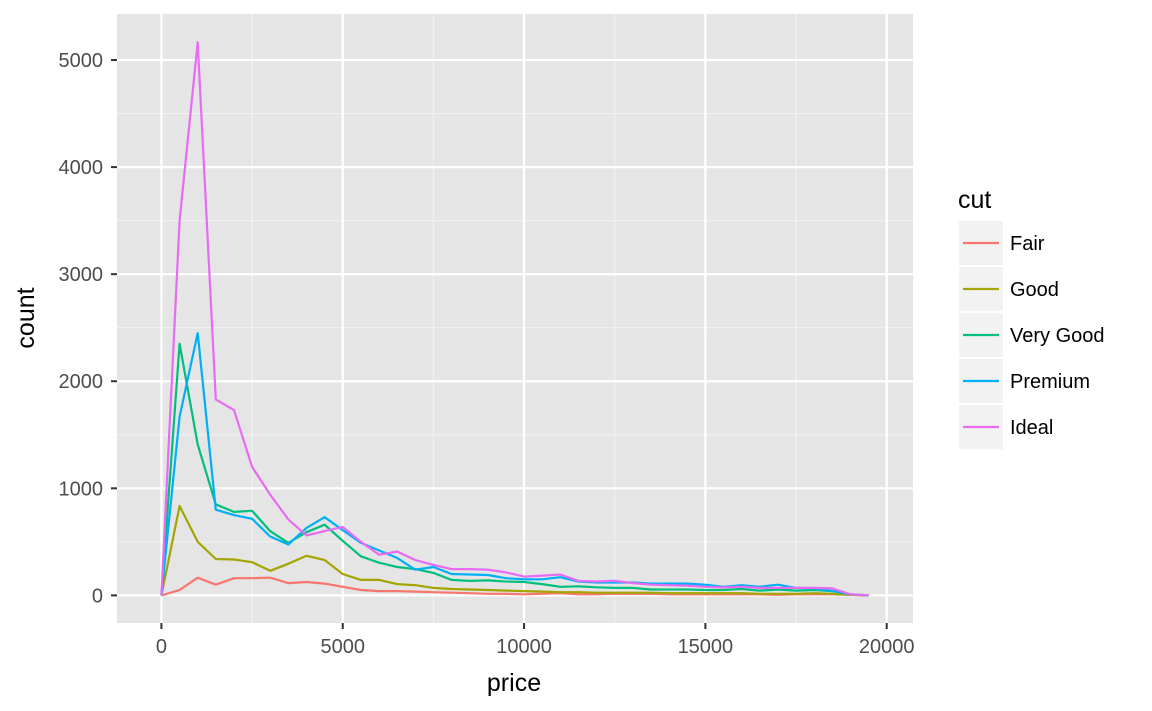  What do you see at coordinates (81, 489) in the screenshot?
I see `y-tick-label: 1000` at bounding box center [81, 489].